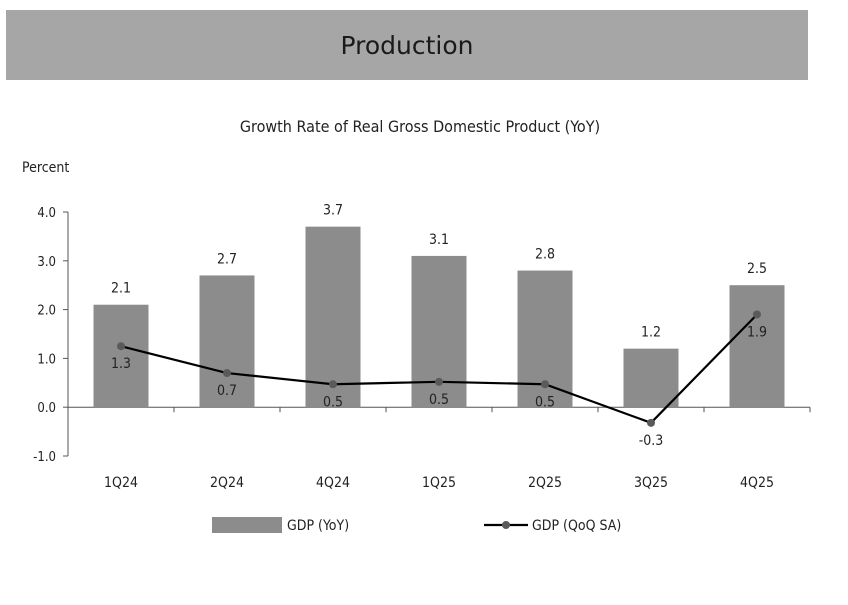 This screenshot has height=605, width=848. Describe the element at coordinates (46, 311) in the screenshot. I see `y-tick-label: 2.0` at that location.